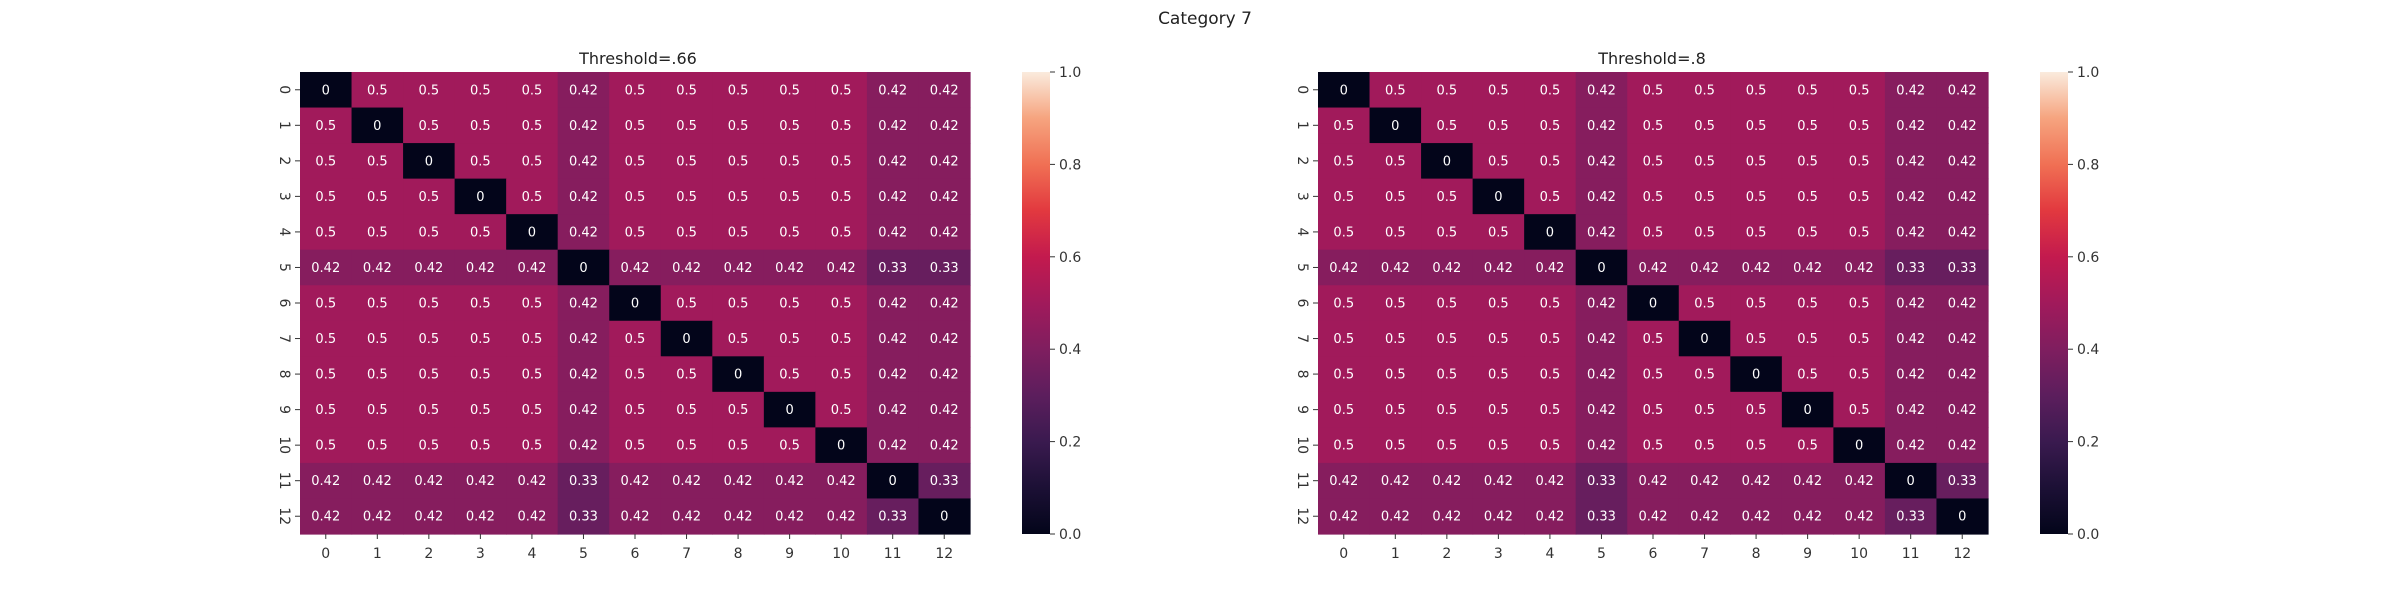 The image size is (2400, 600). I want to click on y-tick-label: 1, so click(1302, 125).